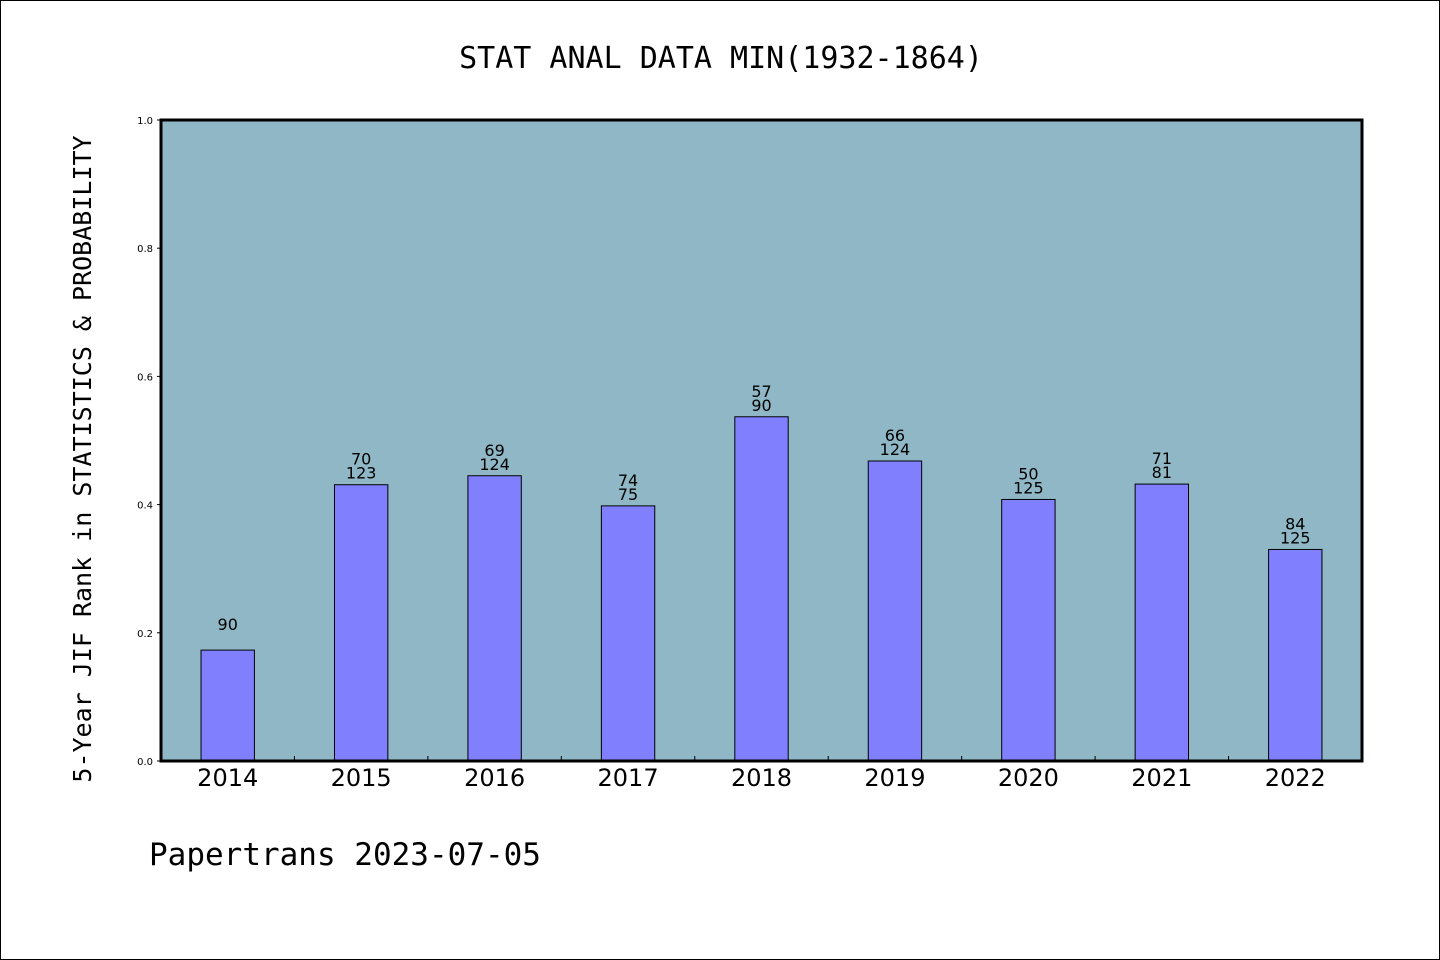 The image size is (1440, 960). Describe the element at coordinates (145, 249) in the screenshot. I see `y-tick-label-0.8: 0.8` at that location.